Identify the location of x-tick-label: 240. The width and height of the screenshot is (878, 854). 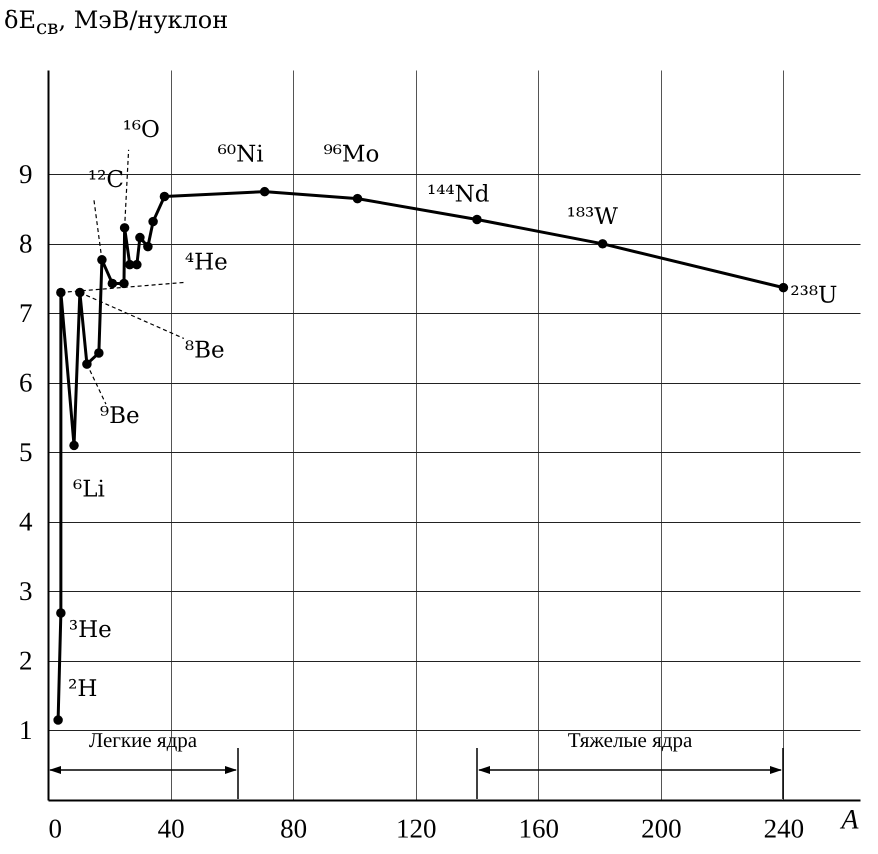
(784, 829).